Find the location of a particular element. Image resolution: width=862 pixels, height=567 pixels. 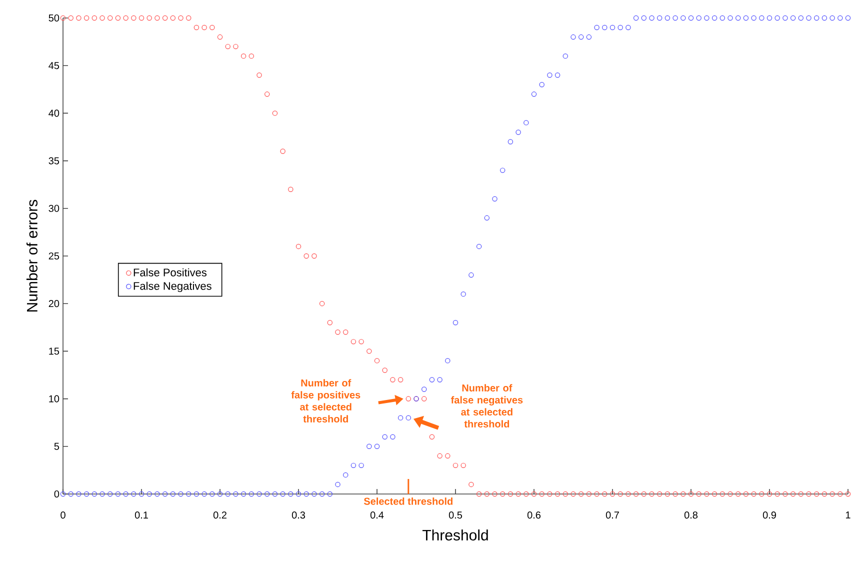

y-axis-title: Number of errors is located at coordinates (32, 256).